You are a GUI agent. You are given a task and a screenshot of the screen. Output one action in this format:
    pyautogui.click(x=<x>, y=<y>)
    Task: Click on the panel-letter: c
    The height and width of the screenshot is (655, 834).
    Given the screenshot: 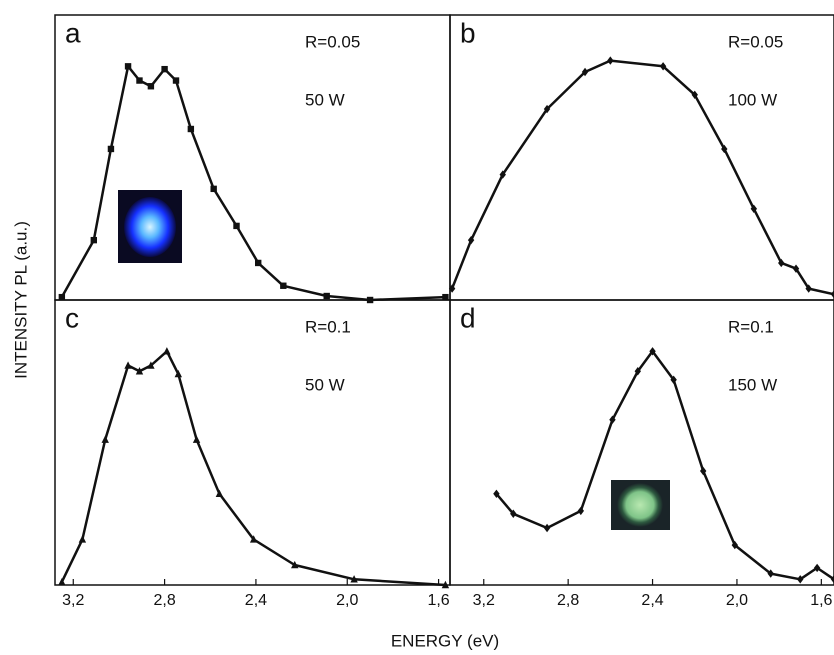 What is the action you would take?
    pyautogui.click(x=72, y=317)
    